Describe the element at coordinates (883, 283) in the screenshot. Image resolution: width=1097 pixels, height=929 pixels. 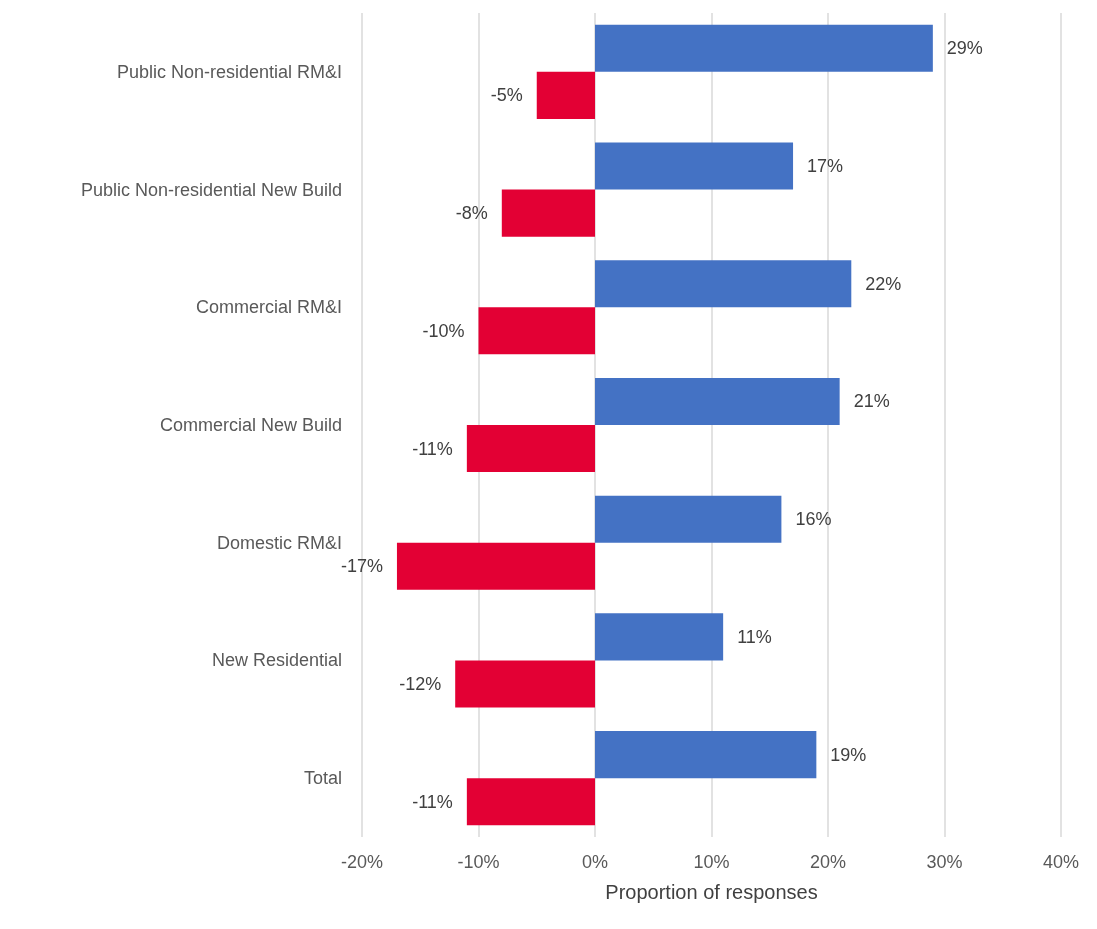
I see `data-label: 22%` at that location.